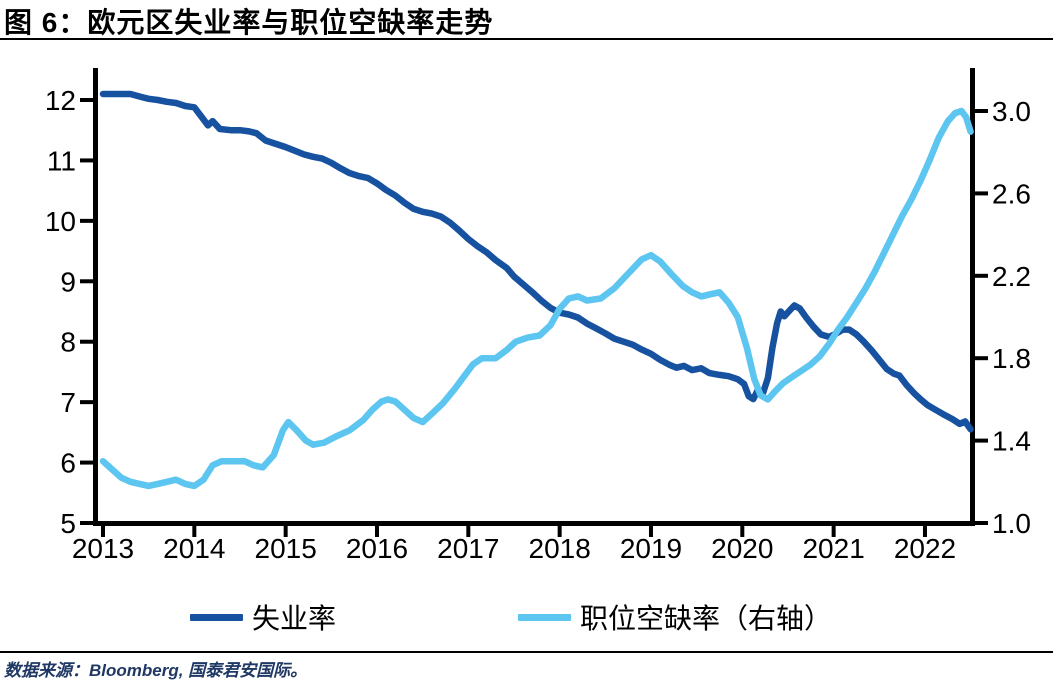  Describe the element at coordinates (526, 652) in the screenshot. I see `footer-divider` at that location.